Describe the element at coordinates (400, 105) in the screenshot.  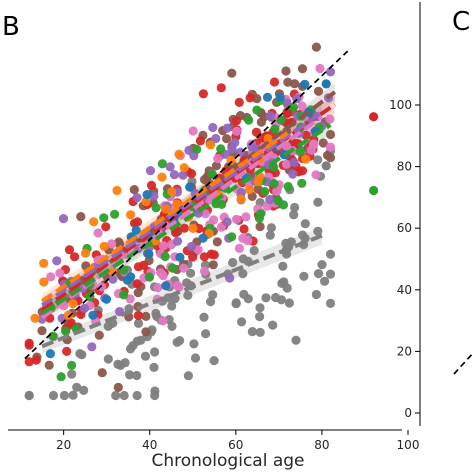
I see `c-y-tick-label: 100` at that location.